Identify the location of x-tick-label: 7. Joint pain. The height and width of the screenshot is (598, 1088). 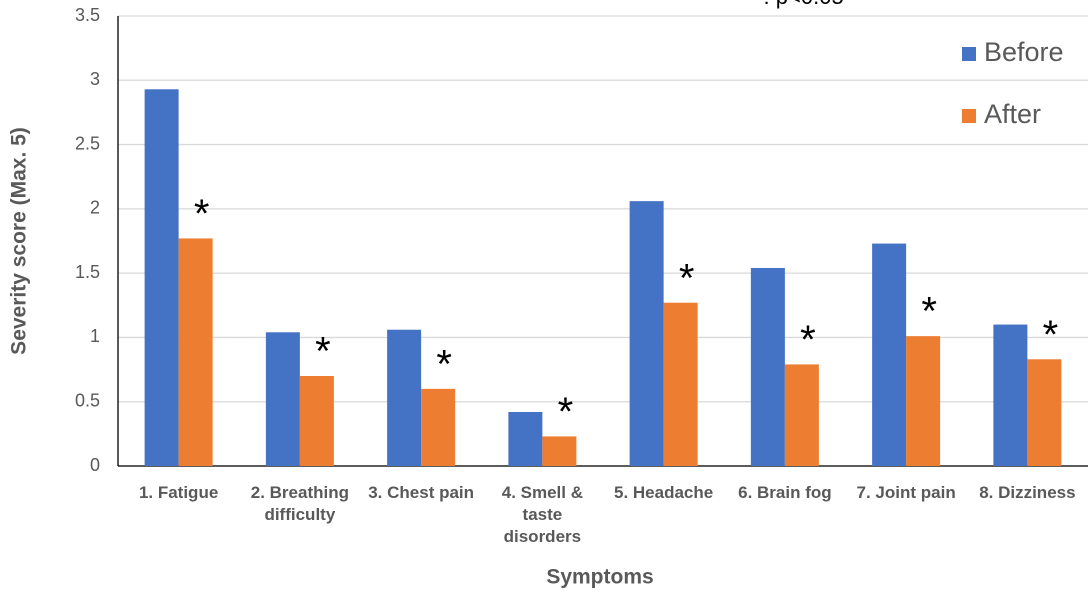
(906, 492).